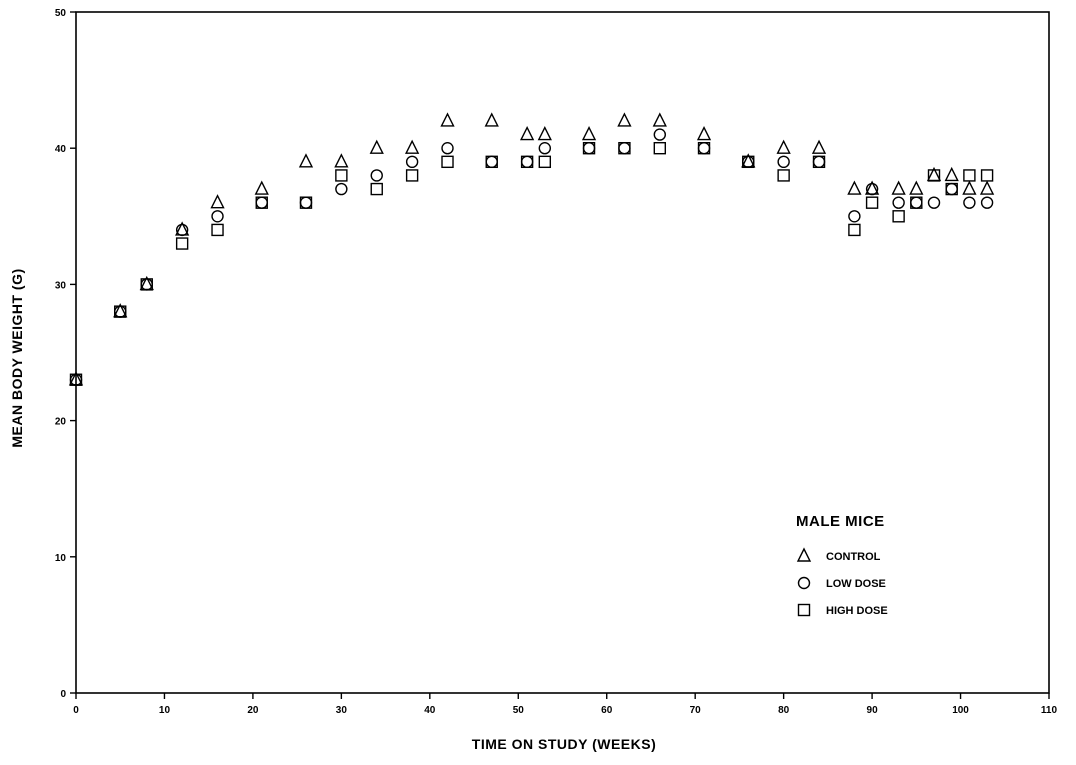 Image resolution: width=1076 pixels, height=765 pixels. I want to click on x-tick-label: 60, so click(607, 710).